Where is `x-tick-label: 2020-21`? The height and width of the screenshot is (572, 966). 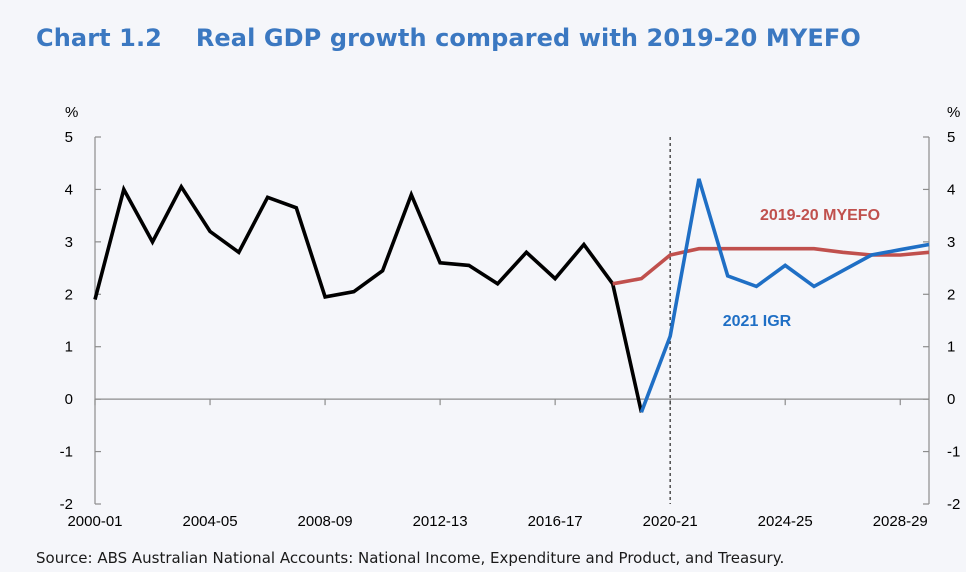
x-tick-label: 2020-21 is located at coordinates (670, 521).